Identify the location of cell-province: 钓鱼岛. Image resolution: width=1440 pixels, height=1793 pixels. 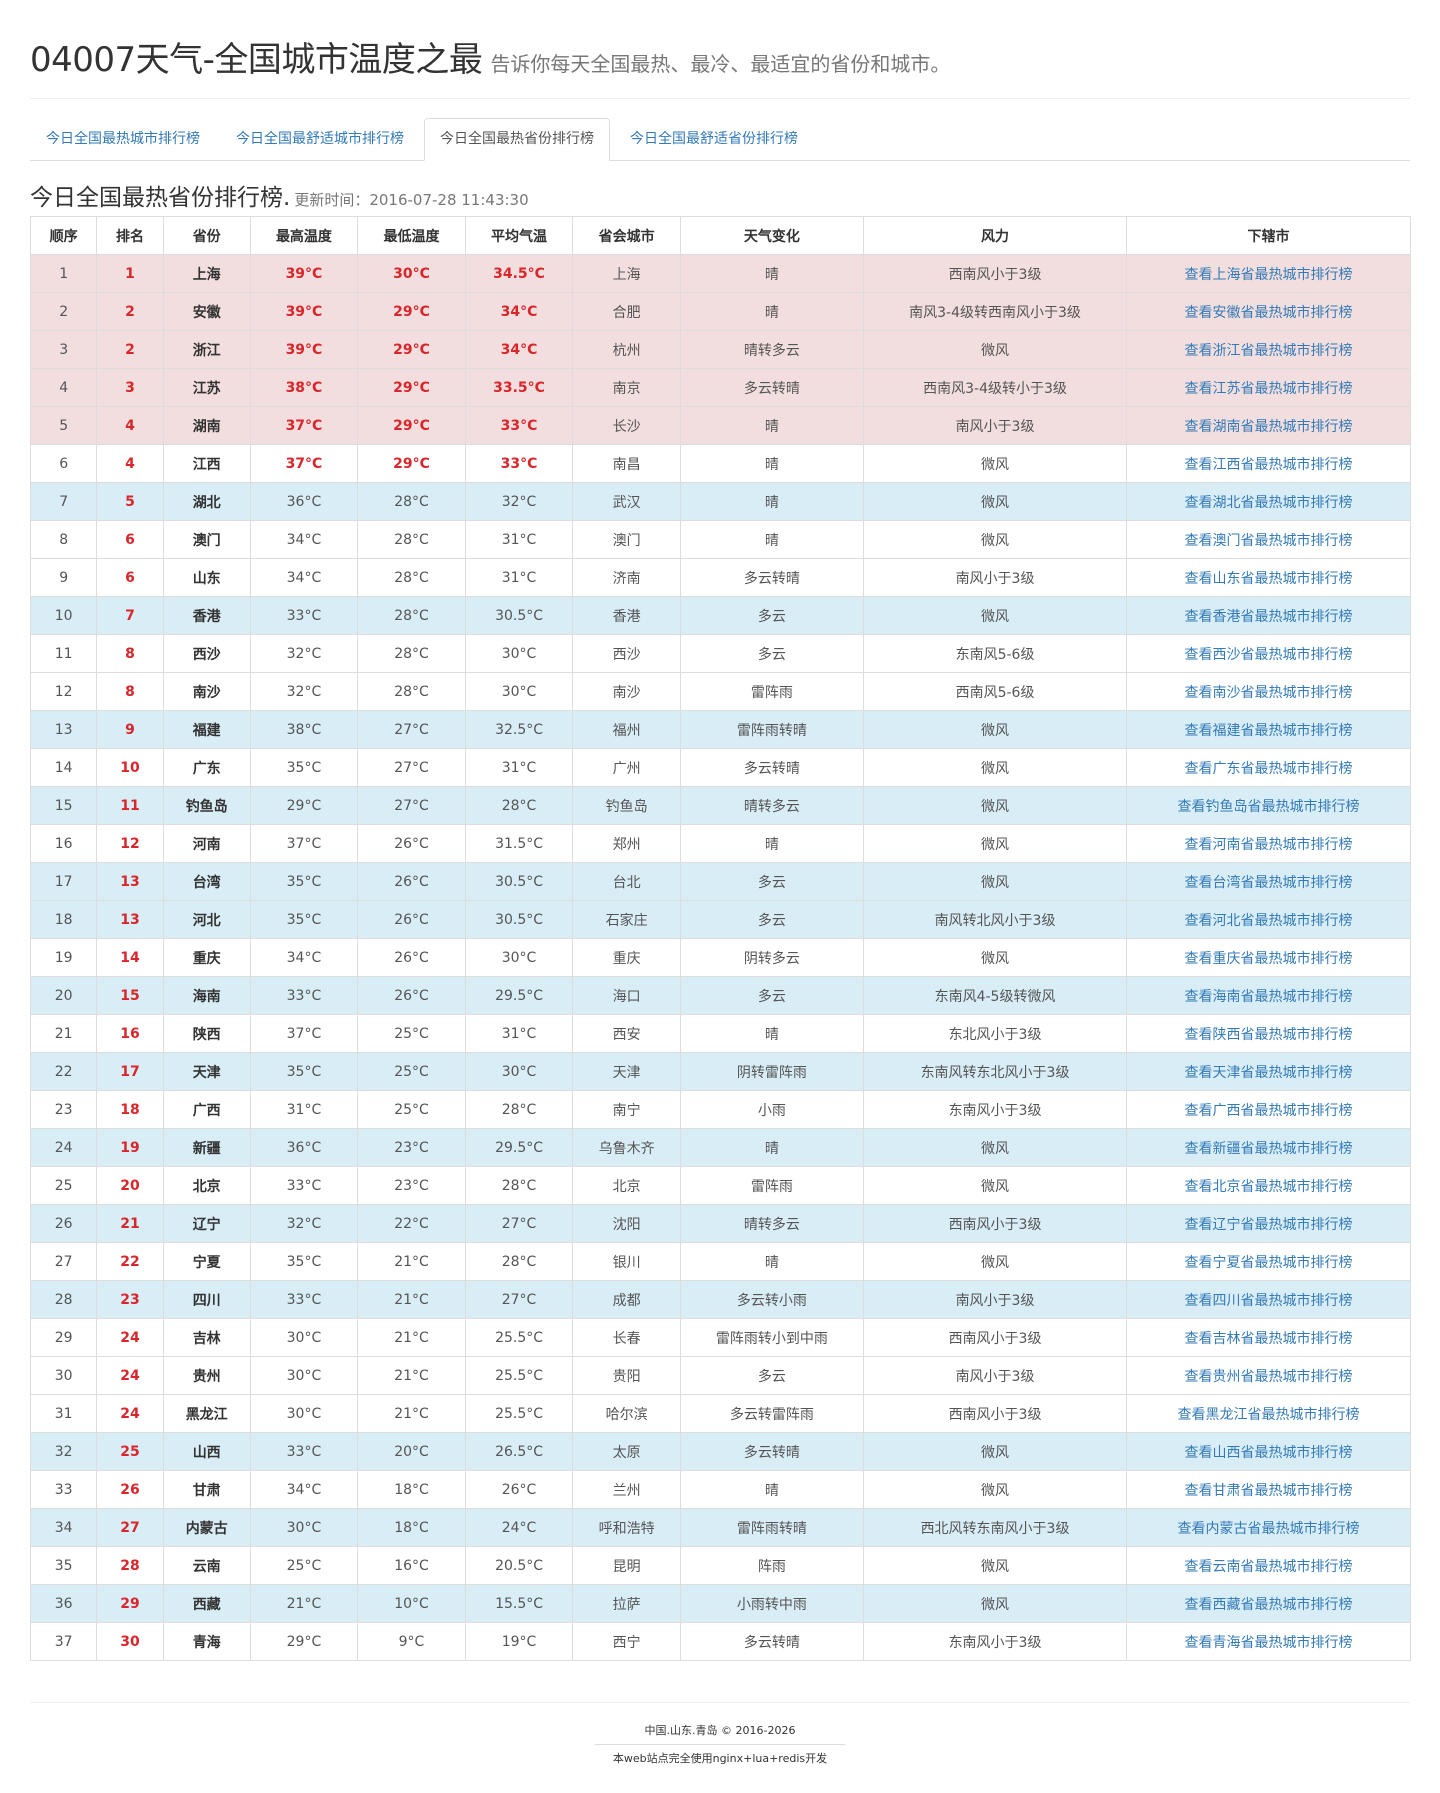
(206, 805).